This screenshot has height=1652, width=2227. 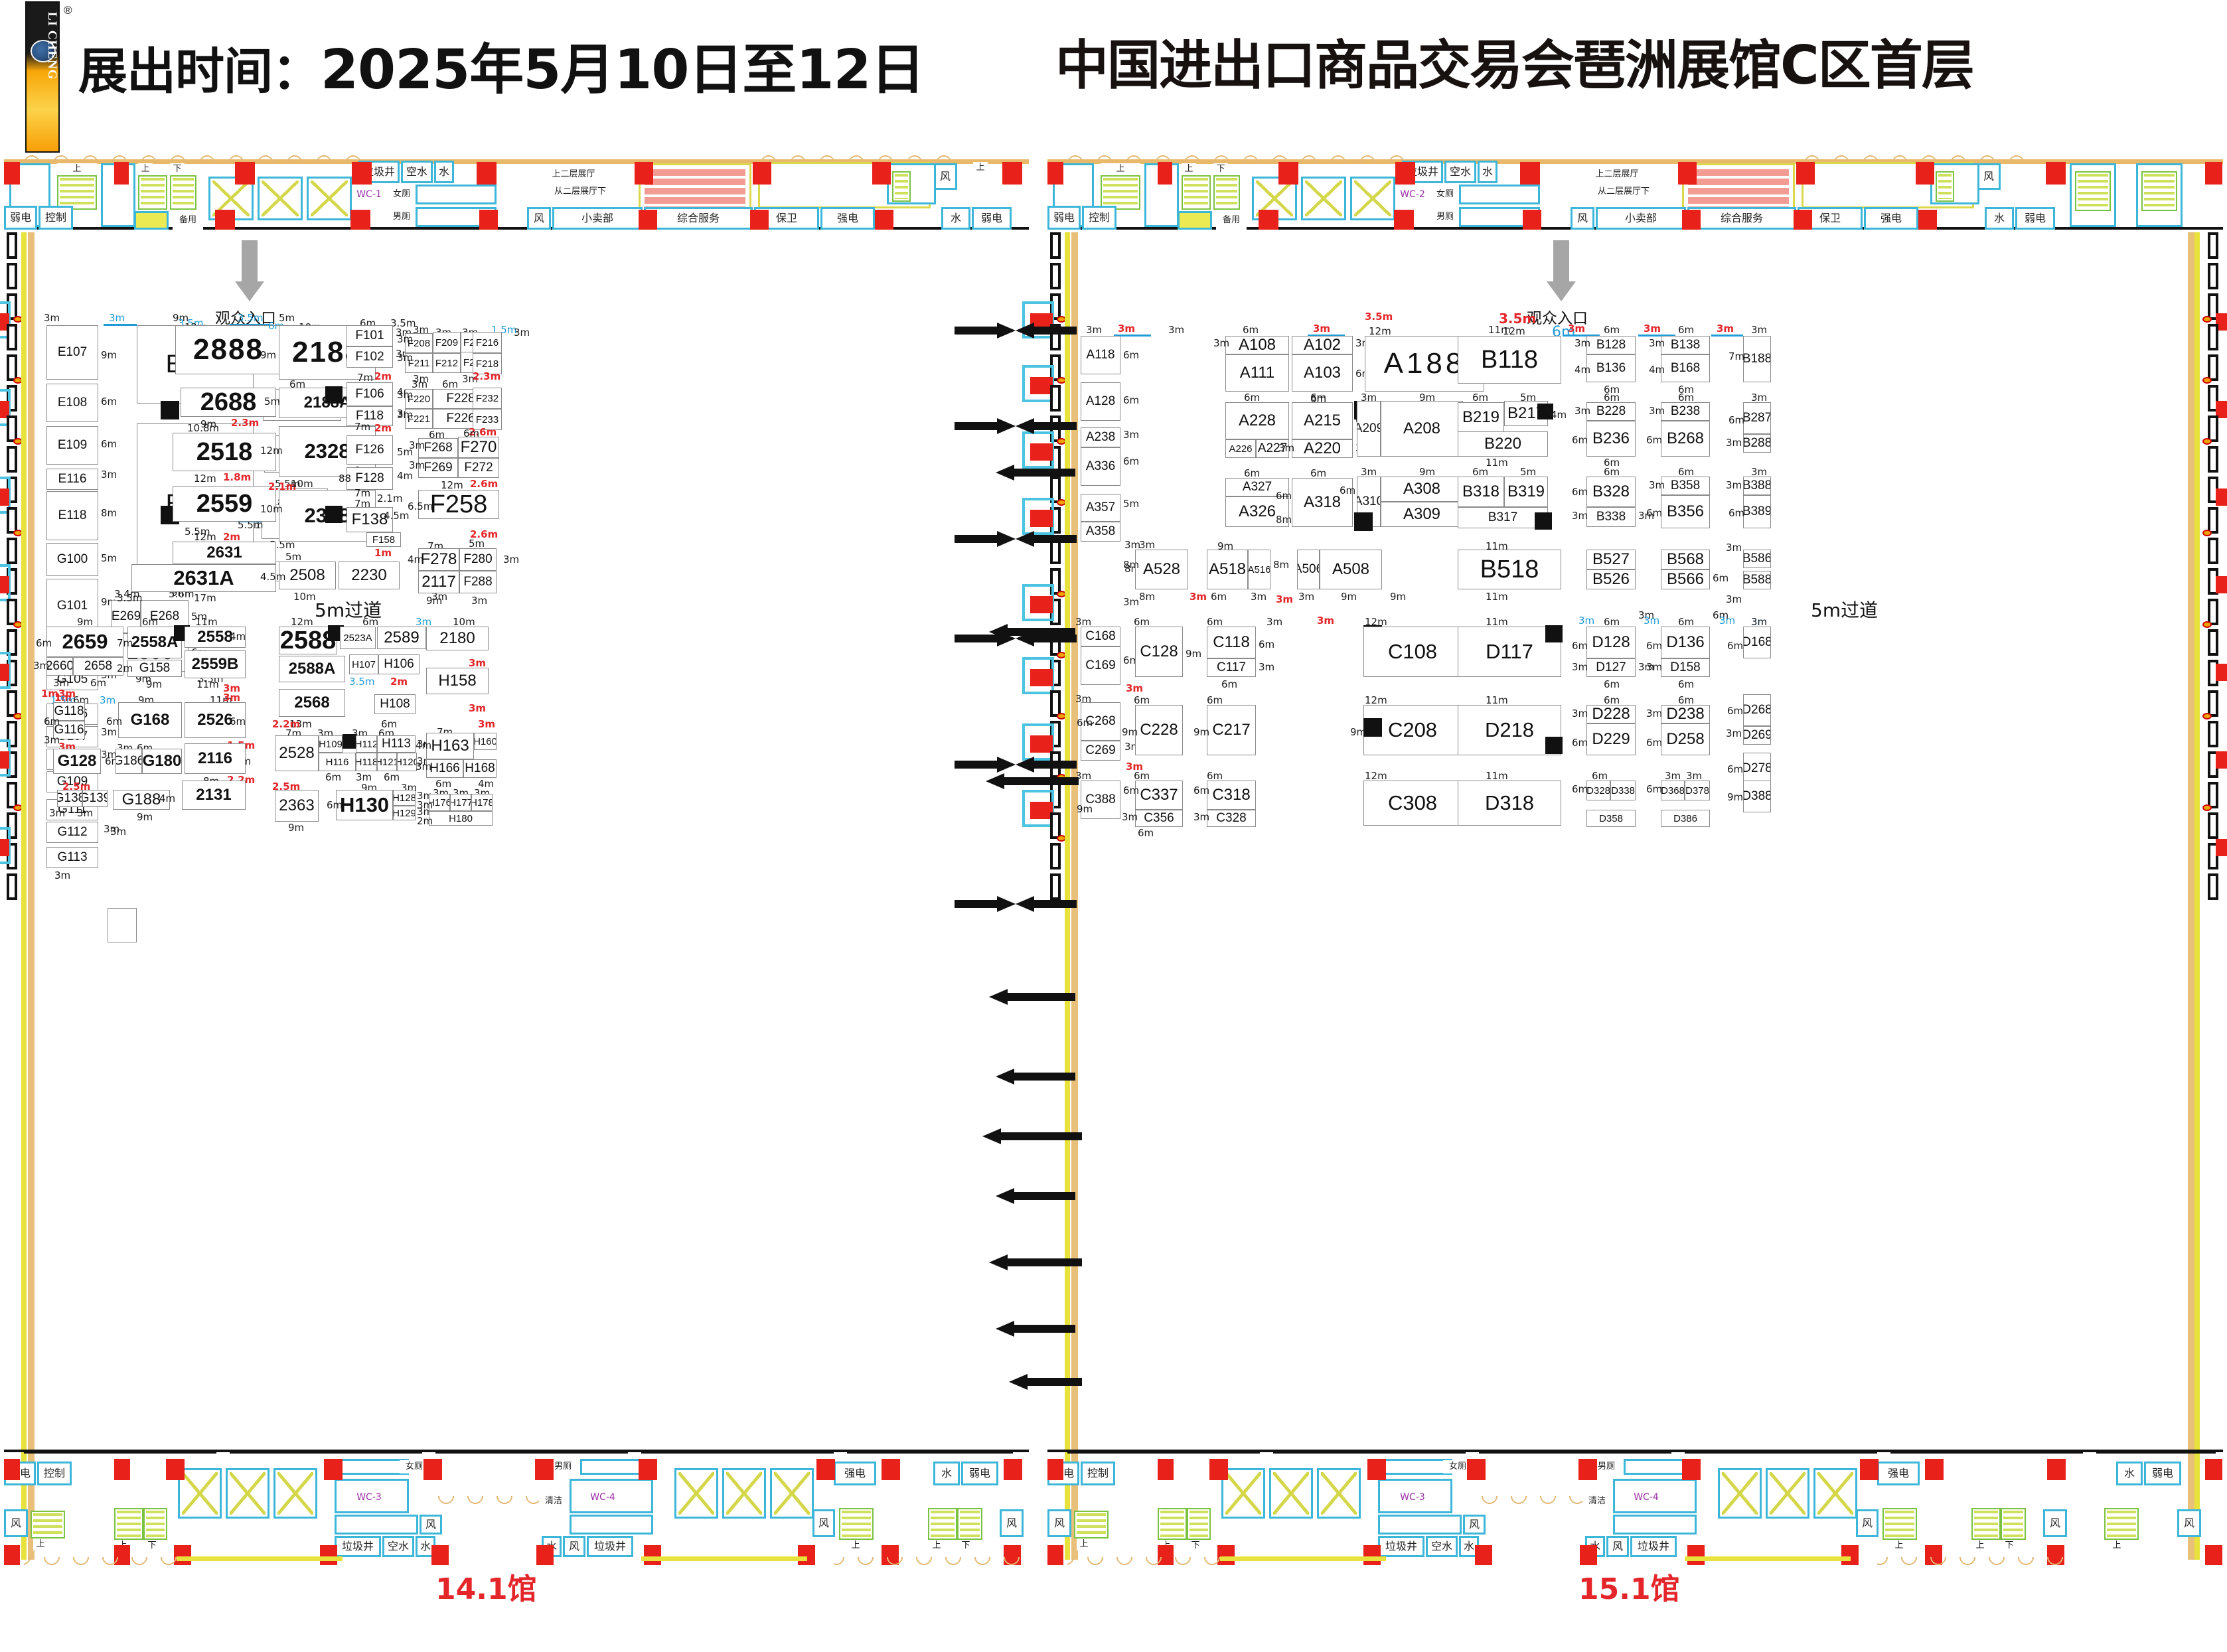 What do you see at coordinates (69, 798) in the screenshot?
I see `booth-G138: G138` at bounding box center [69, 798].